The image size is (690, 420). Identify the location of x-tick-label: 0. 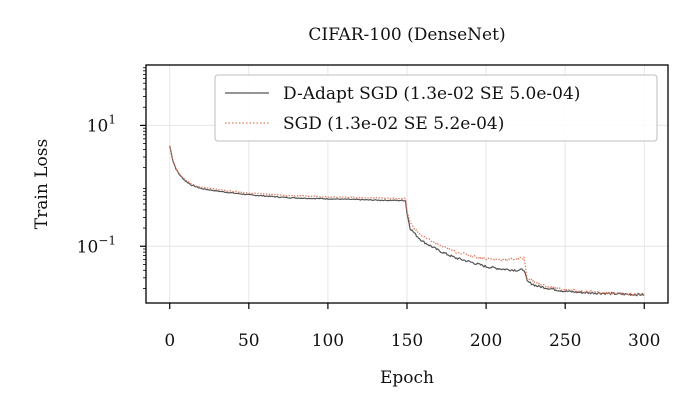
(169, 341).